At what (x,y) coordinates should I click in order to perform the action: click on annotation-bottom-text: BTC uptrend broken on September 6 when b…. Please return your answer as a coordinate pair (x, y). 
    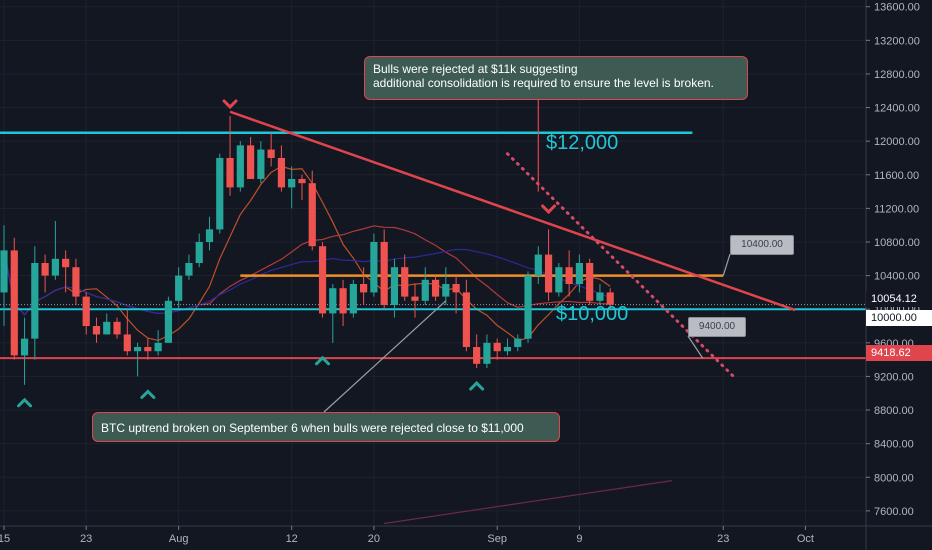
    Looking at the image, I should click on (312, 428).